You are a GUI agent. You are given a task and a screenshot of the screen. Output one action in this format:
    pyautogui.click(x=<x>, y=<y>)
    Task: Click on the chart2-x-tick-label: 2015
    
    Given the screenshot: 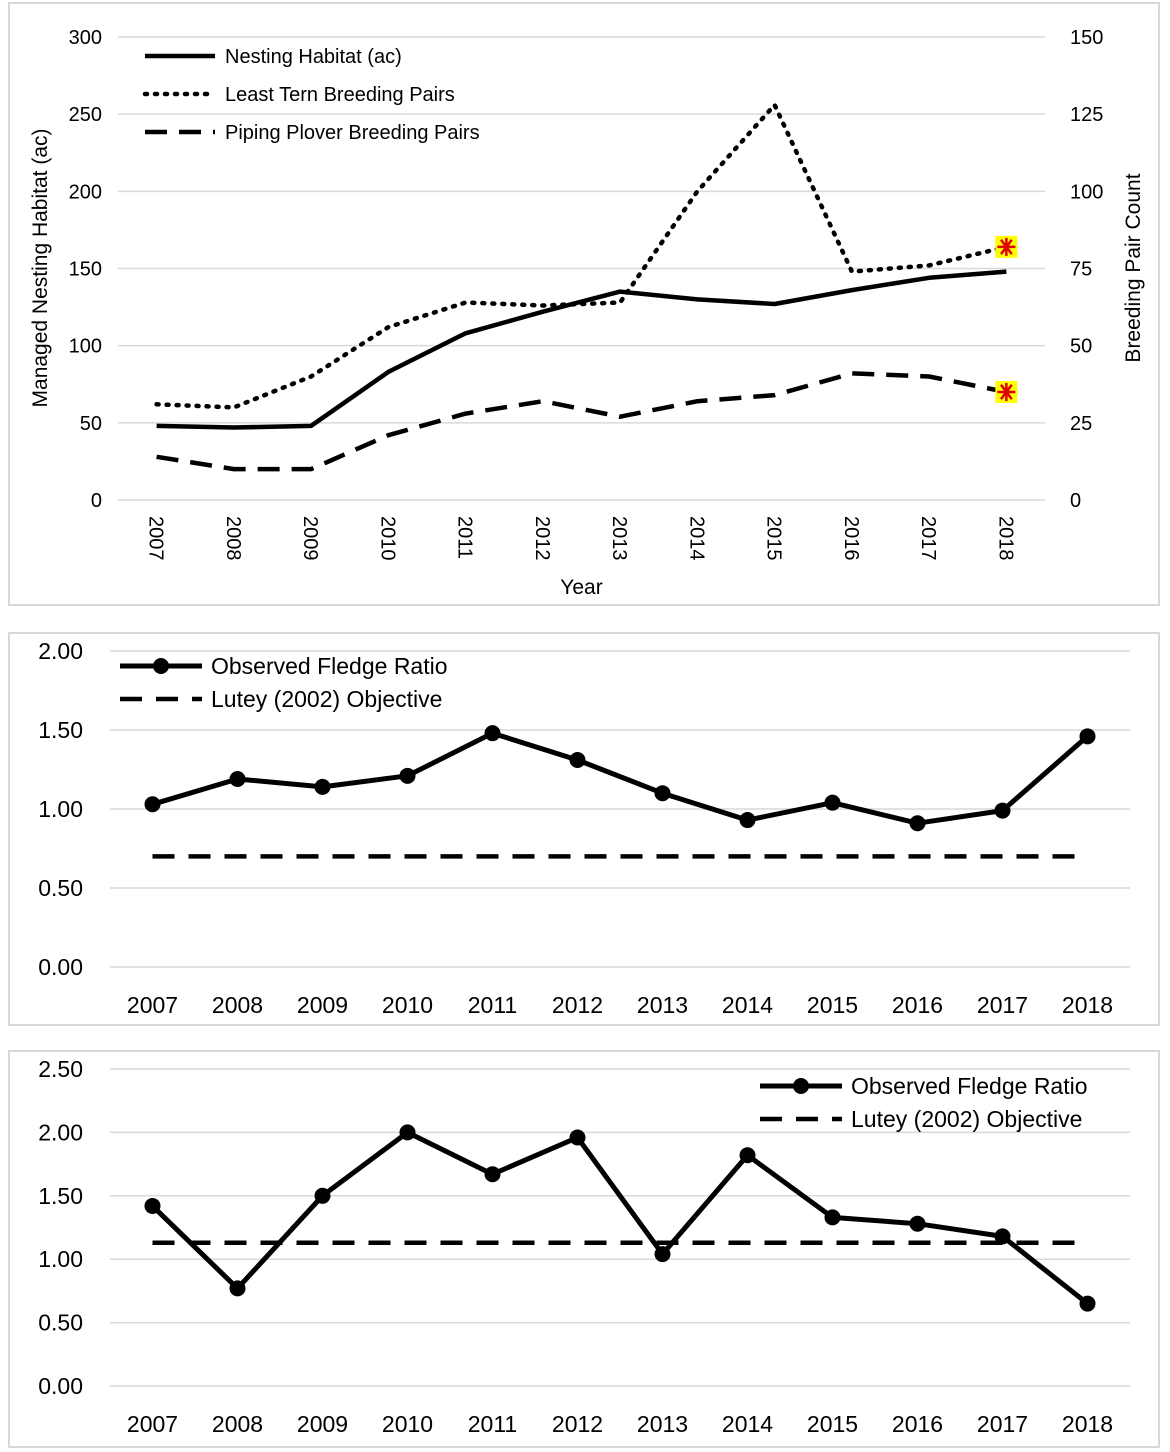 What is the action you would take?
    pyautogui.click(x=832, y=1005)
    